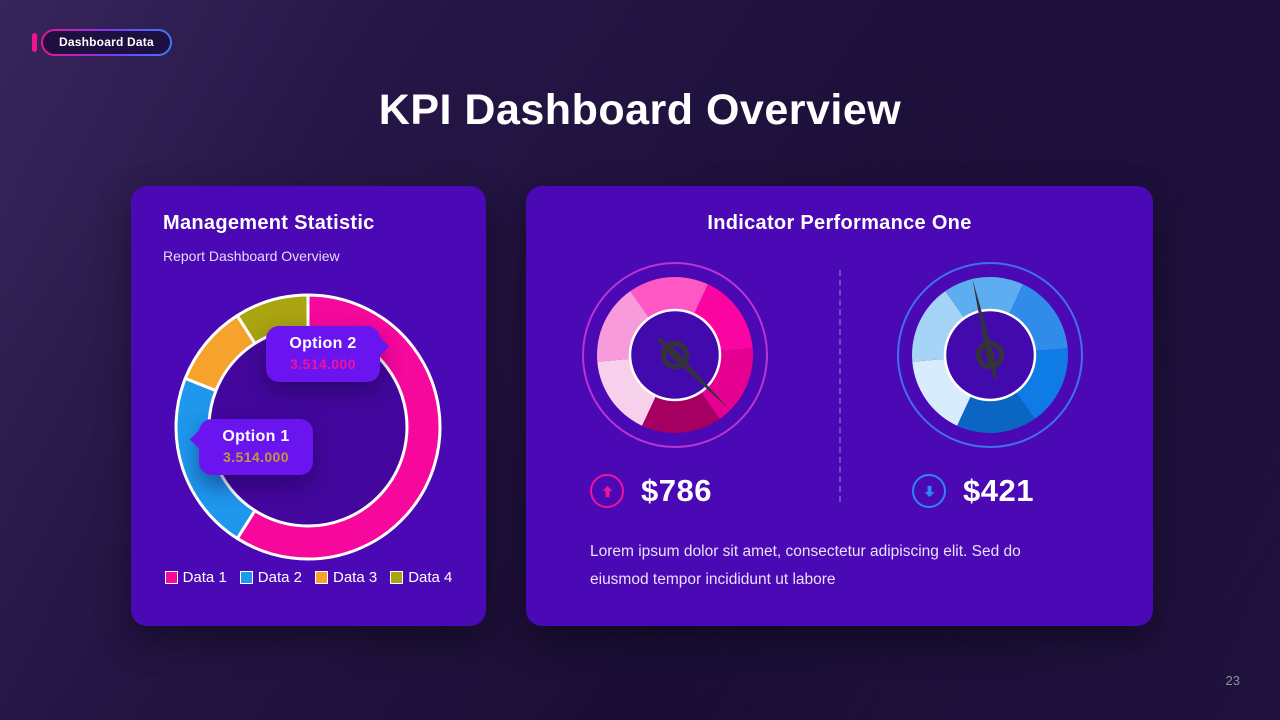 The height and width of the screenshot is (720, 1280). I want to click on arrow-up-icon, so click(607, 491).